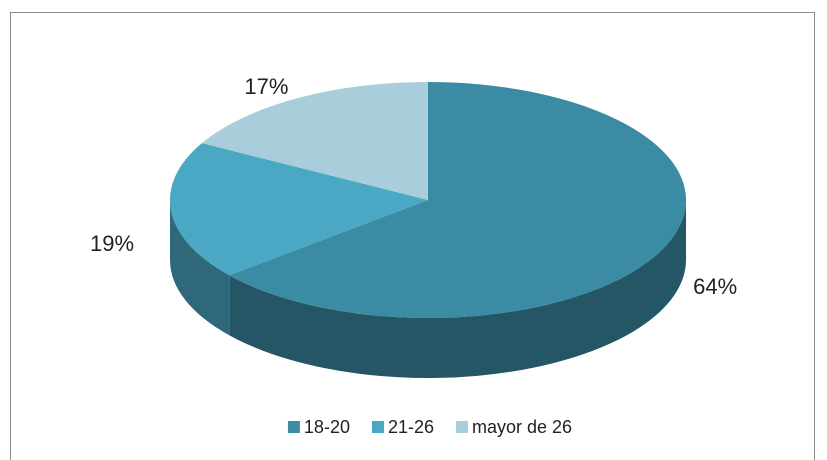 The image size is (827, 460). I want to click on legend: 18-20 21-26 mayor de 26, so click(429, 427).